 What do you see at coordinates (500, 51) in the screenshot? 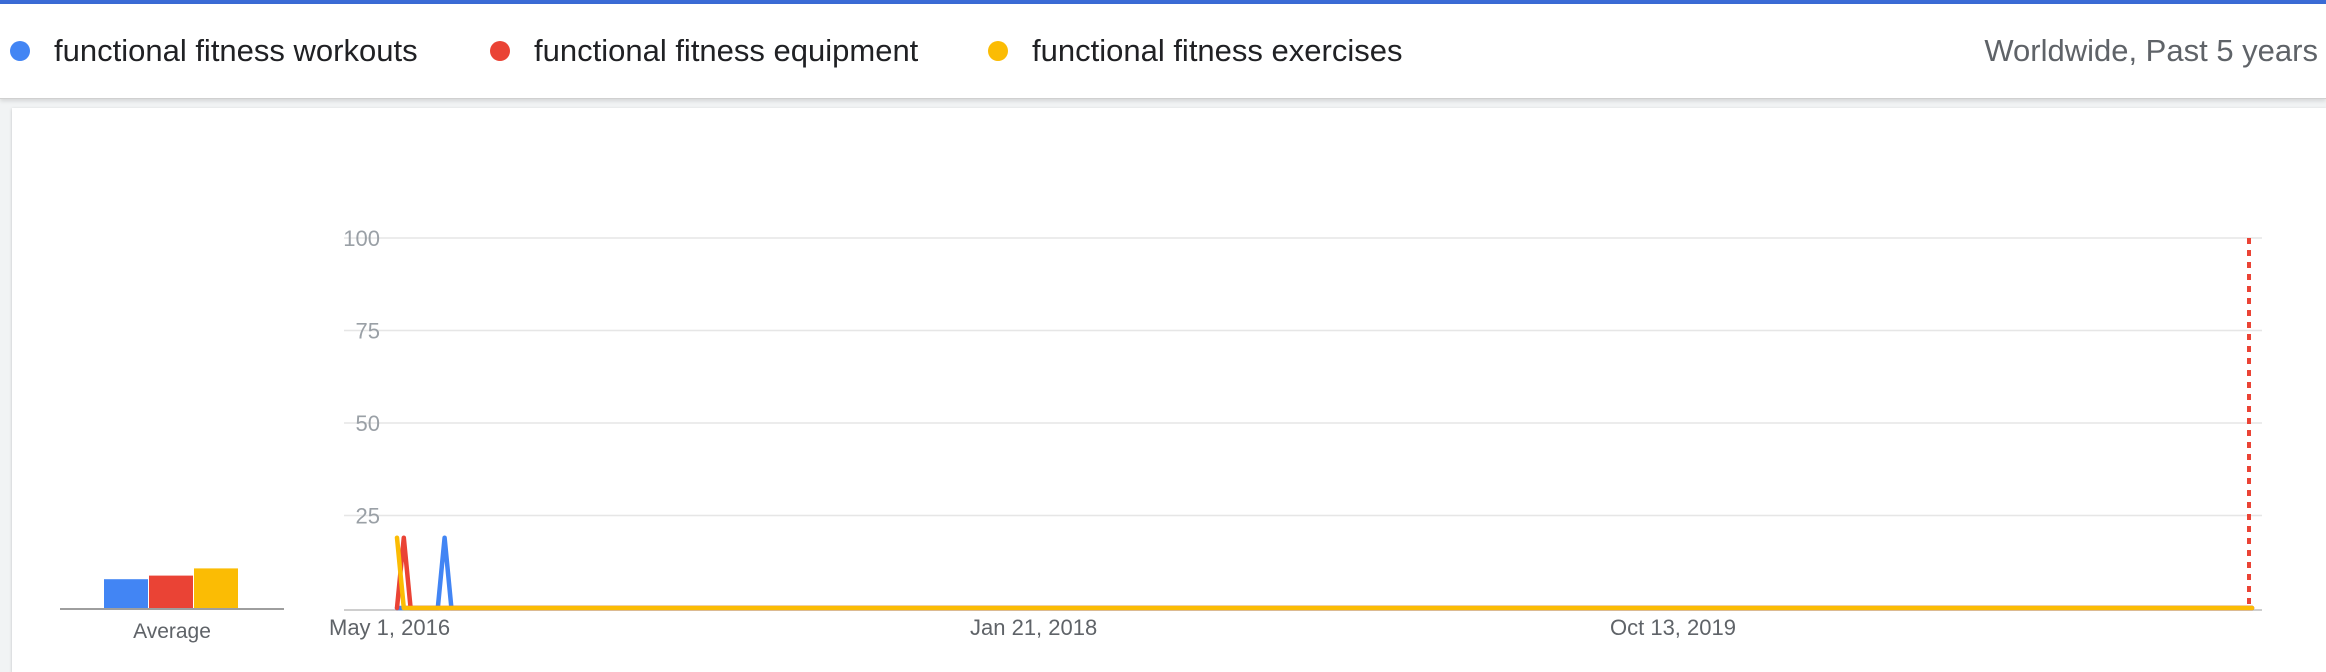
I see `red-dot-icon` at bounding box center [500, 51].